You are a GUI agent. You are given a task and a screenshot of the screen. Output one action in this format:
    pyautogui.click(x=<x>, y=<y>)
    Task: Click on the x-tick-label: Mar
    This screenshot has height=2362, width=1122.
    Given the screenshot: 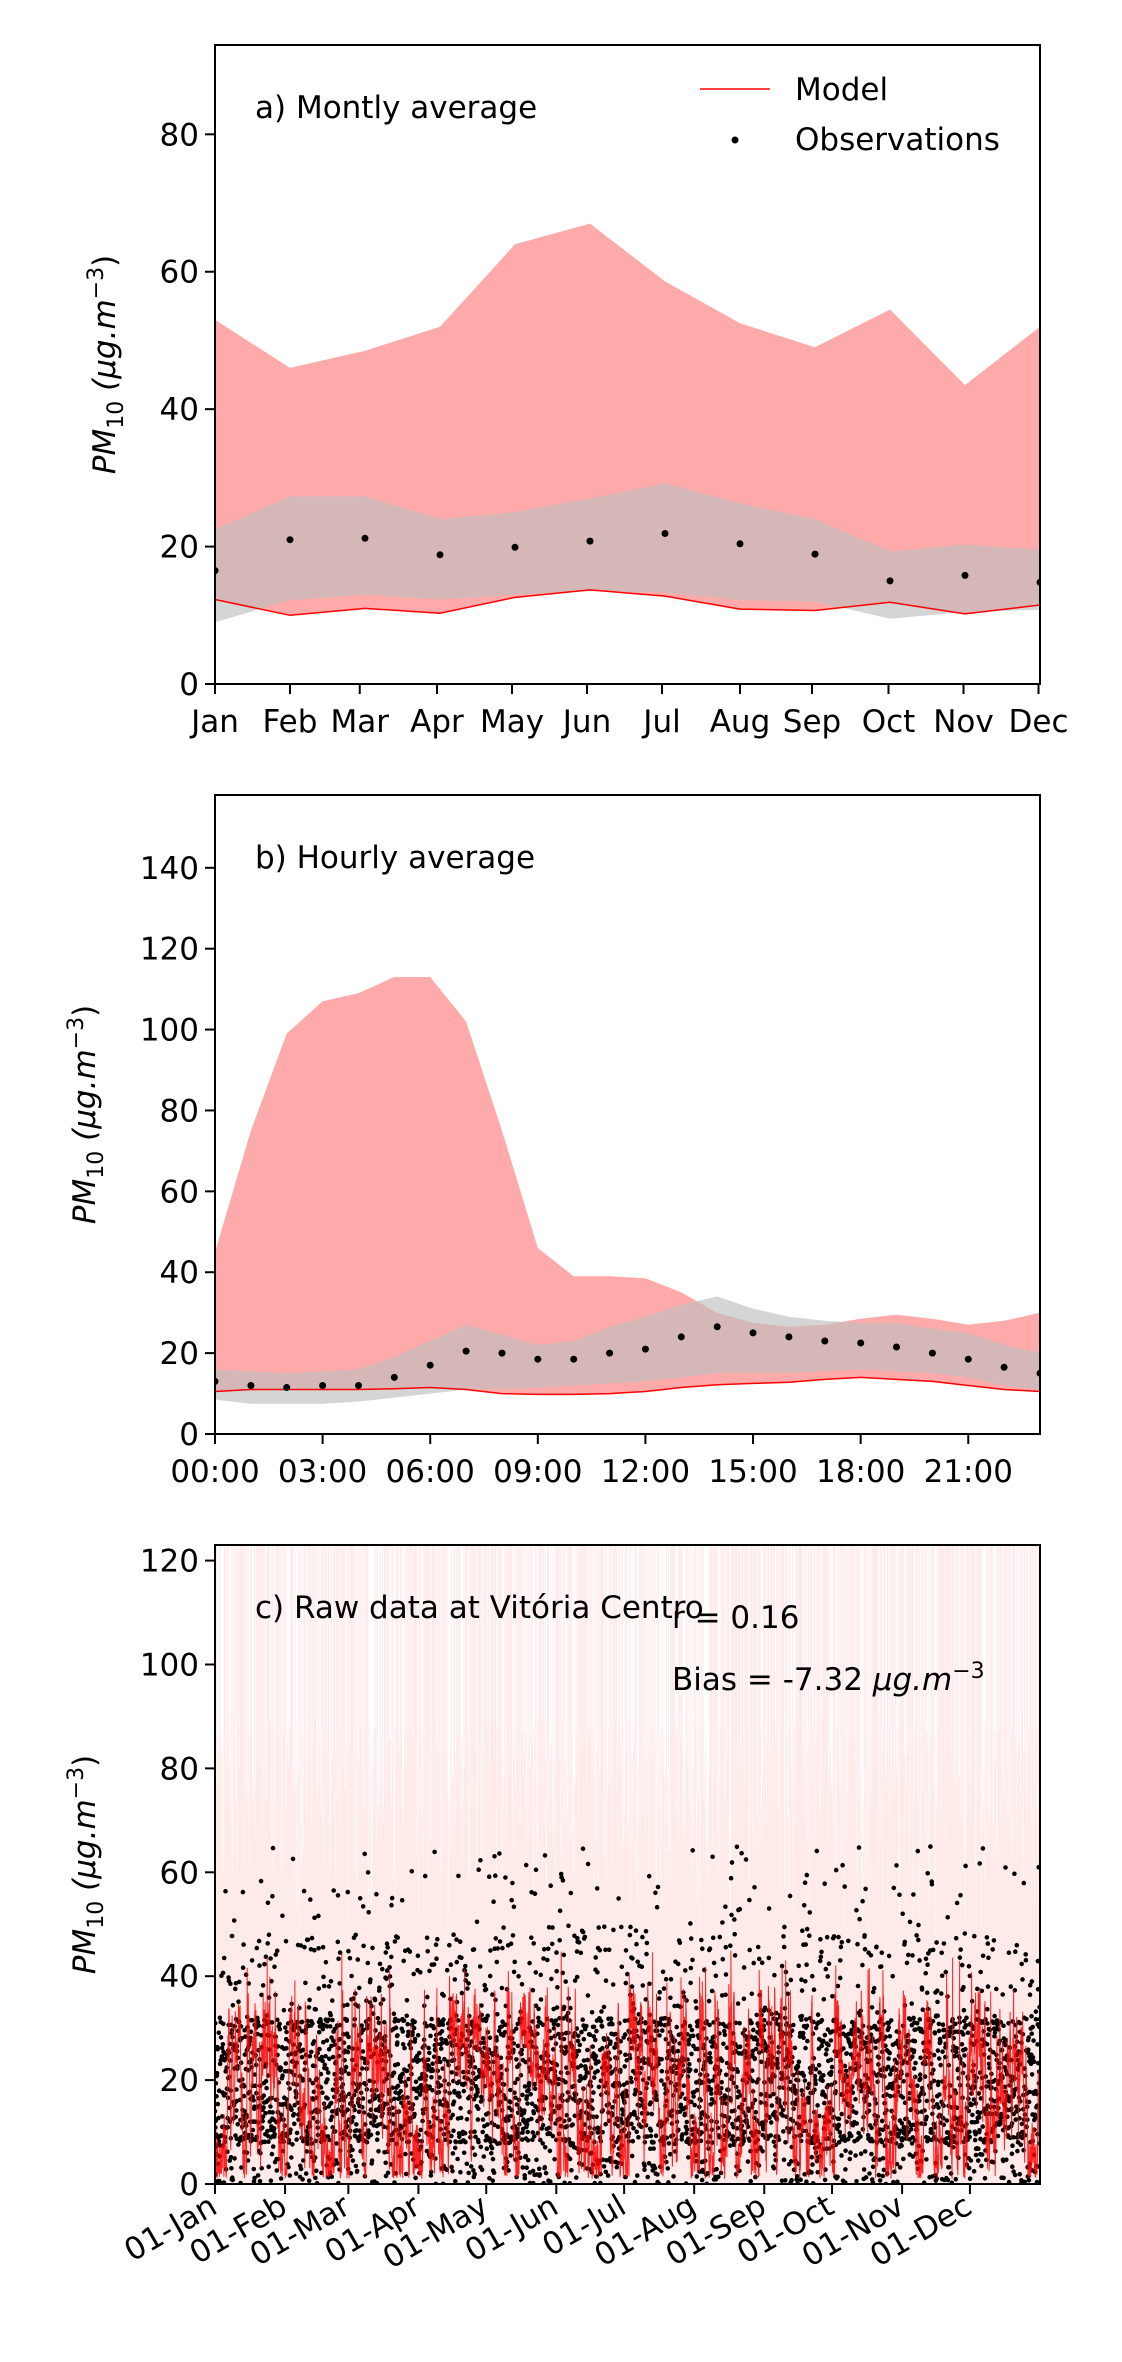 What is the action you would take?
    pyautogui.click(x=360, y=722)
    